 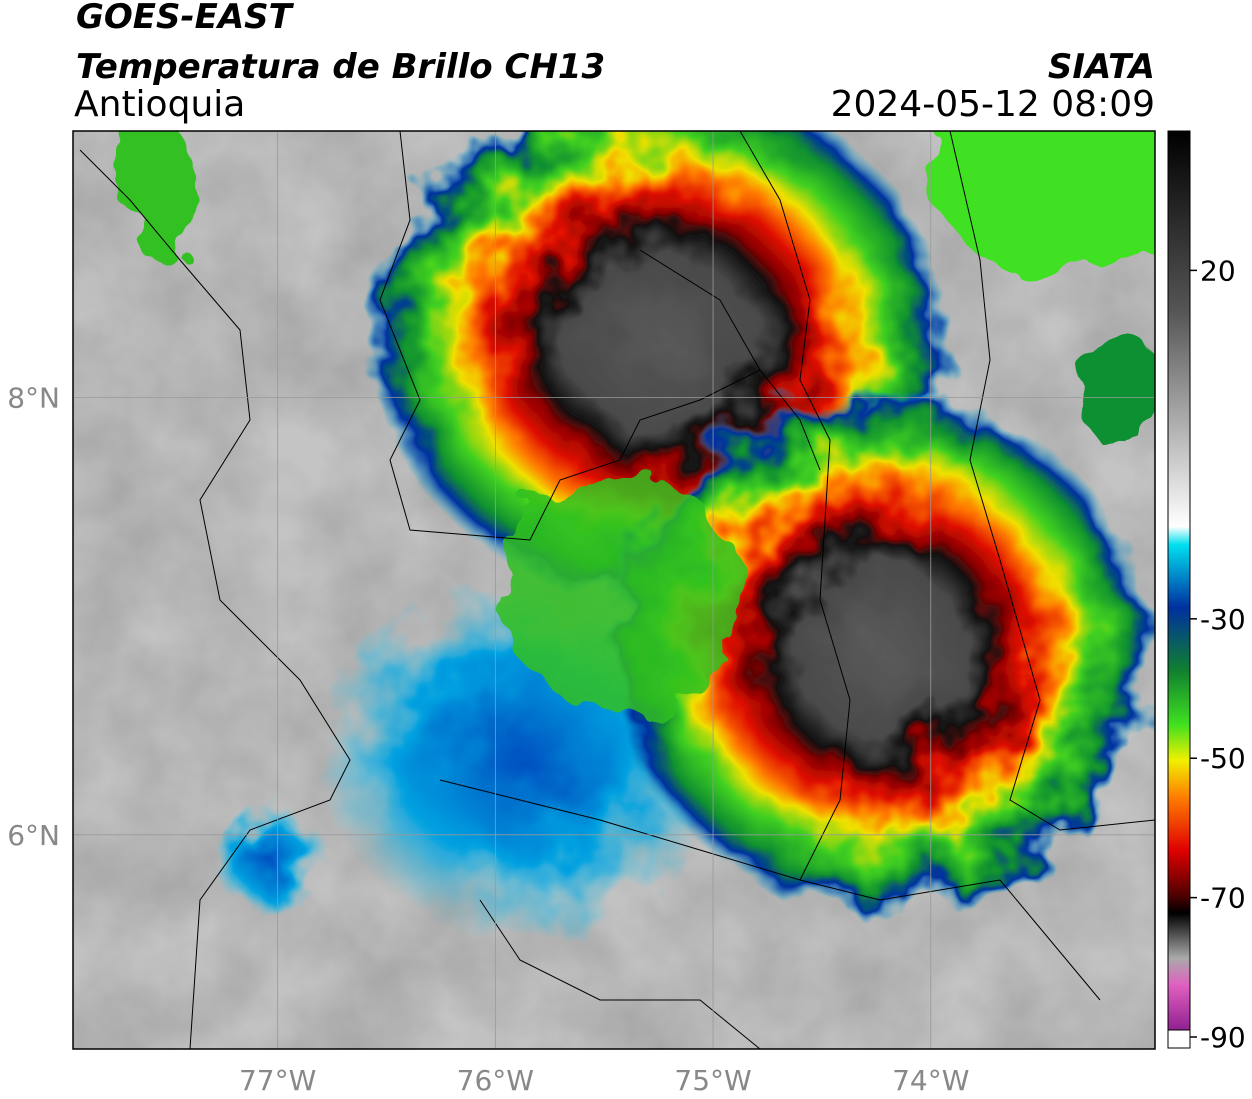 What do you see at coordinates (993, 104) in the screenshot?
I see `datetime: 2024-05-12 08:09` at bounding box center [993, 104].